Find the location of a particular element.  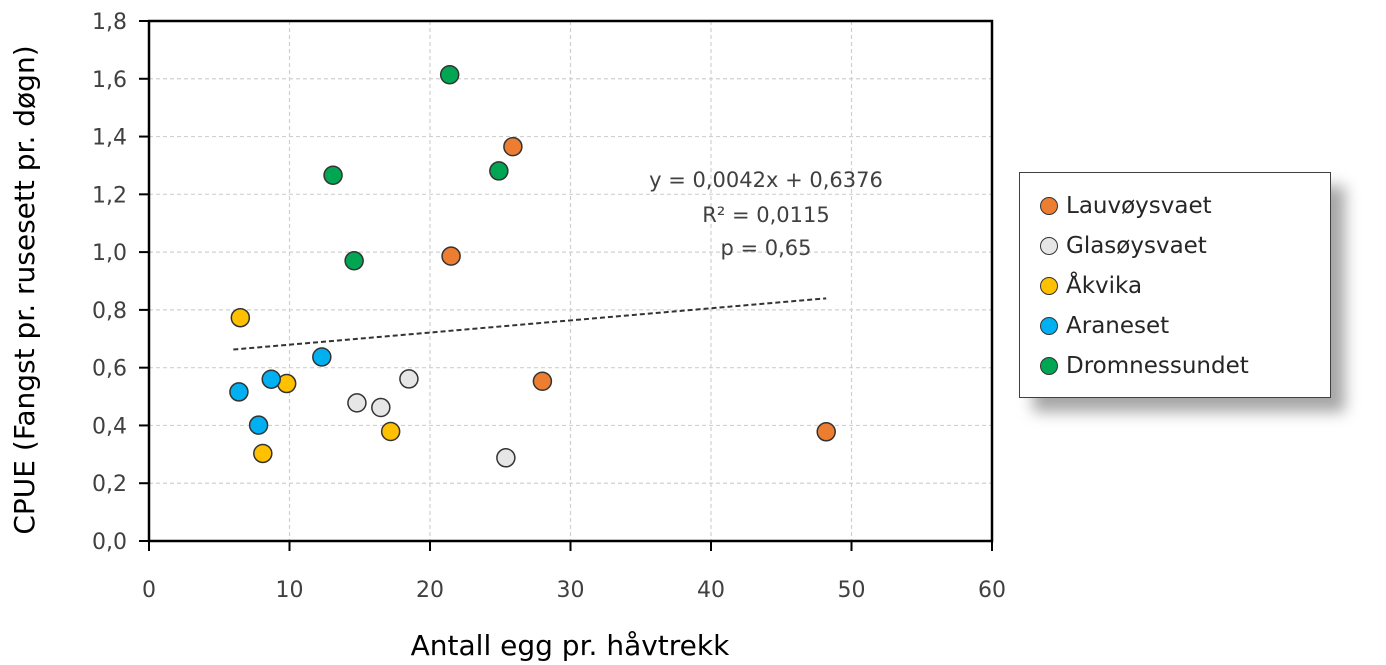

legend-item-glasoysvaet: Glasøysvaet is located at coordinates (1185, 246).